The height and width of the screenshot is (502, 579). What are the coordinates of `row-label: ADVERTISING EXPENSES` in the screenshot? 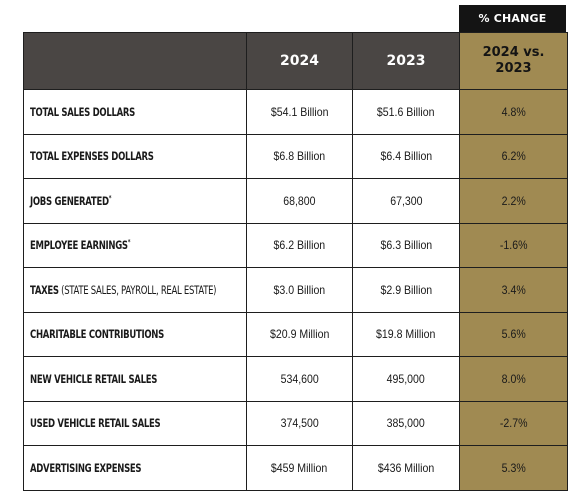 It's located at (135, 468).